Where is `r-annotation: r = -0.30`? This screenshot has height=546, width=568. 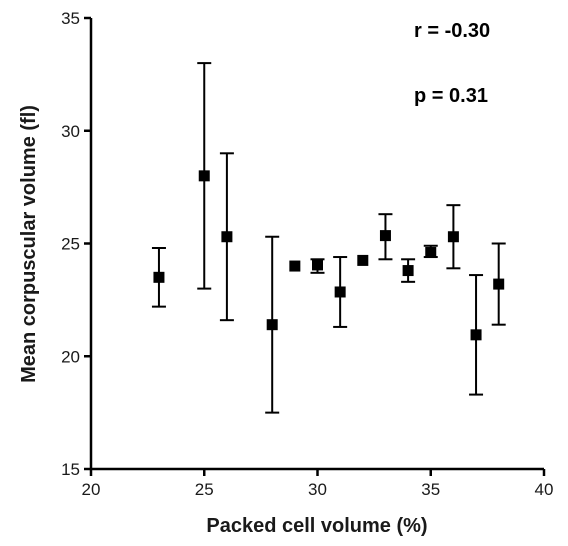
r-annotation: r = -0.30 is located at coordinates (452, 31).